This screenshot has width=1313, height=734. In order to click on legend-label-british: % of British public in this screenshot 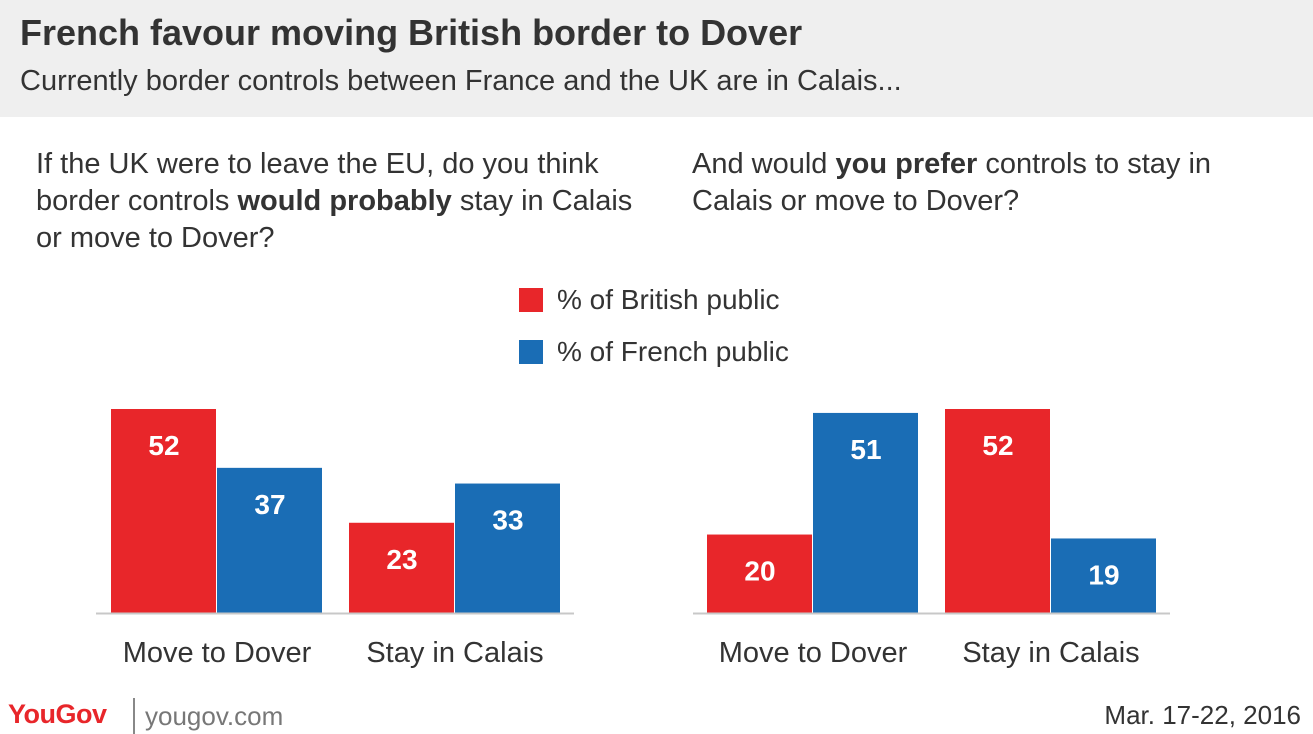, I will do `click(668, 299)`.